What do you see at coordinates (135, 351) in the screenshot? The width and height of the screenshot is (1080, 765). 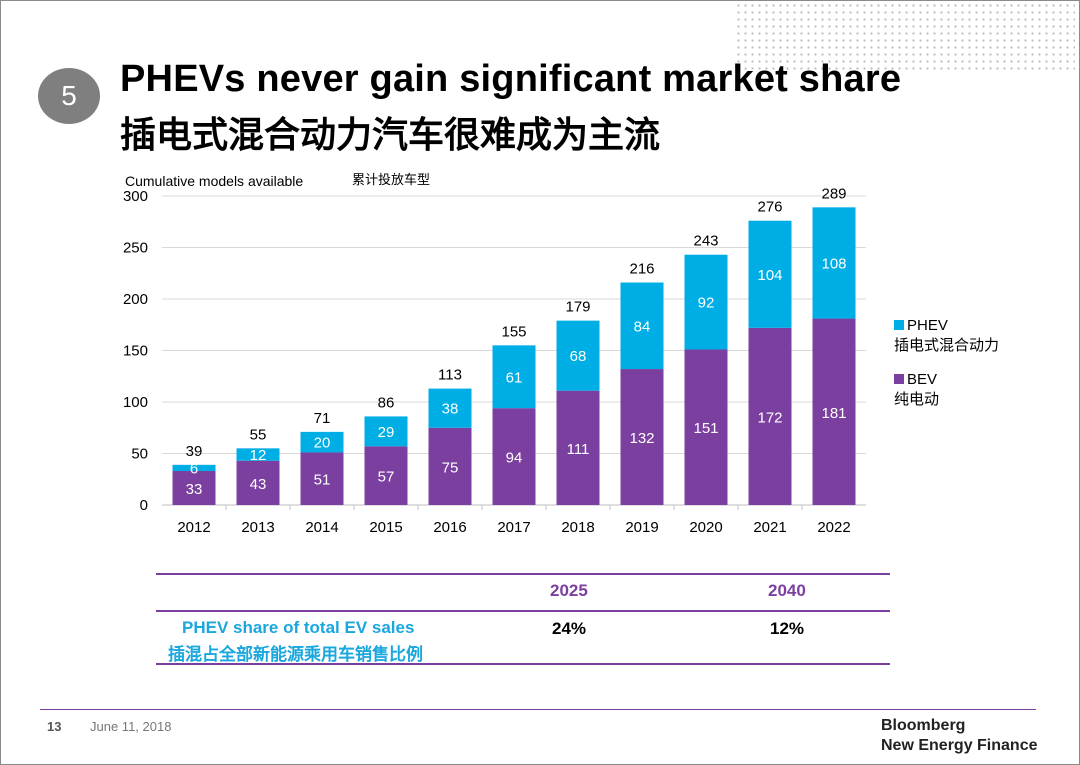 I see `y-tick-label-150: 150` at bounding box center [135, 351].